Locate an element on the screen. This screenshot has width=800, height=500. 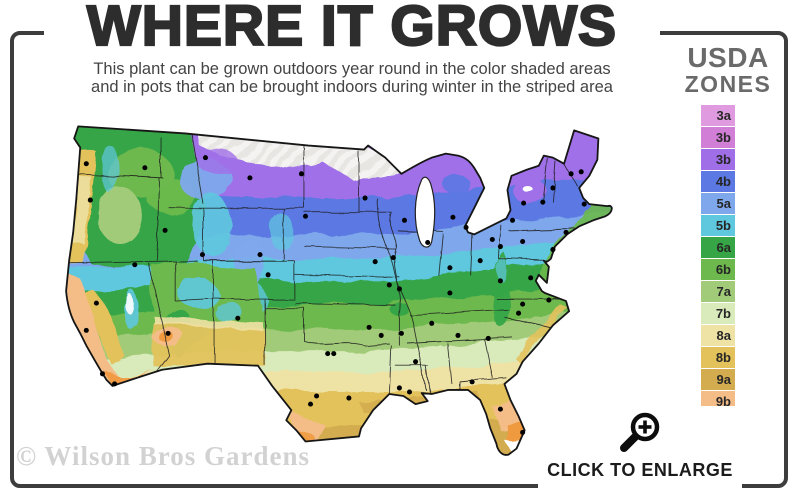
legend-zone-row: 6b is located at coordinates (718, 269).